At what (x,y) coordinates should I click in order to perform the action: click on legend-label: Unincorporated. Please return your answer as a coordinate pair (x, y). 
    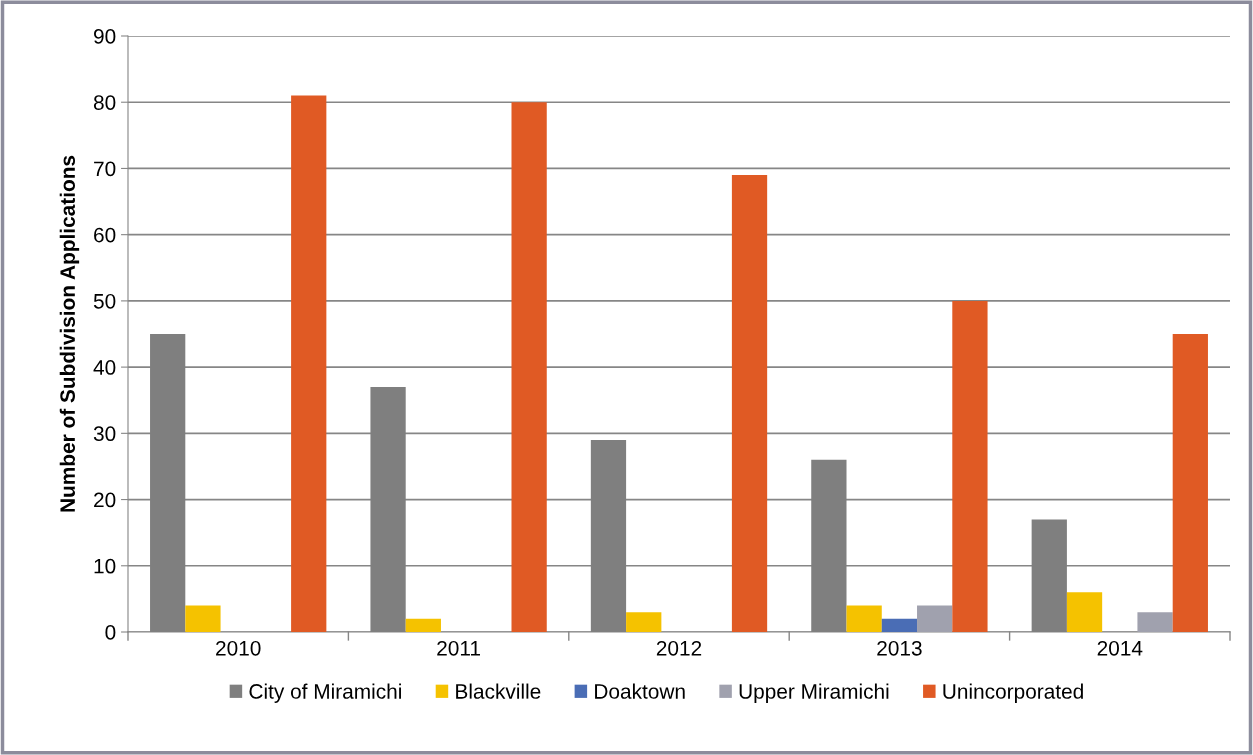
    Looking at the image, I should click on (1013, 693).